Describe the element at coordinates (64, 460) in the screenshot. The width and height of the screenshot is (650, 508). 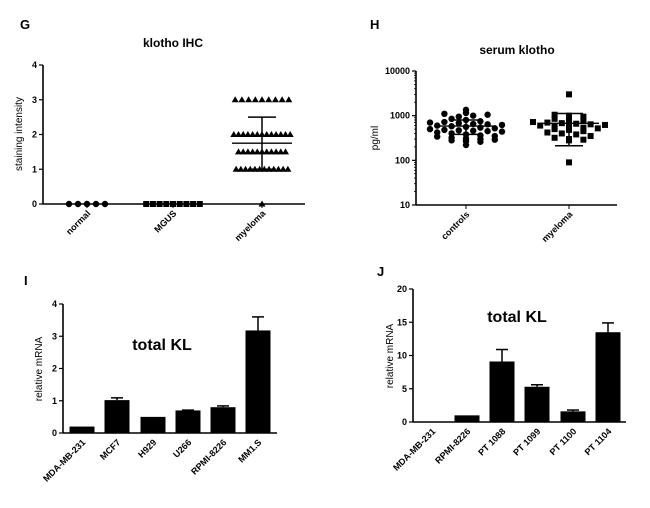
I see `x-tick-label: MDA-MB-231` at that location.